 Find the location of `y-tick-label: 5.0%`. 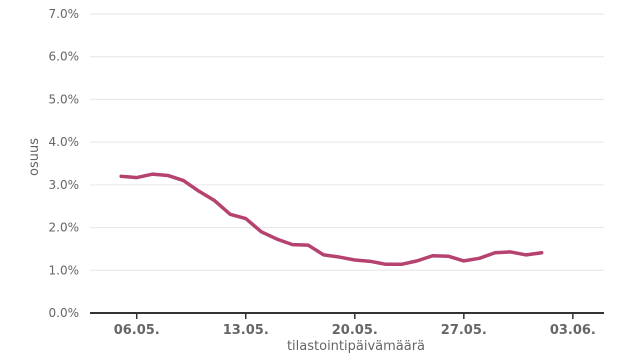

y-tick-label: 5.0% is located at coordinates (64, 99).